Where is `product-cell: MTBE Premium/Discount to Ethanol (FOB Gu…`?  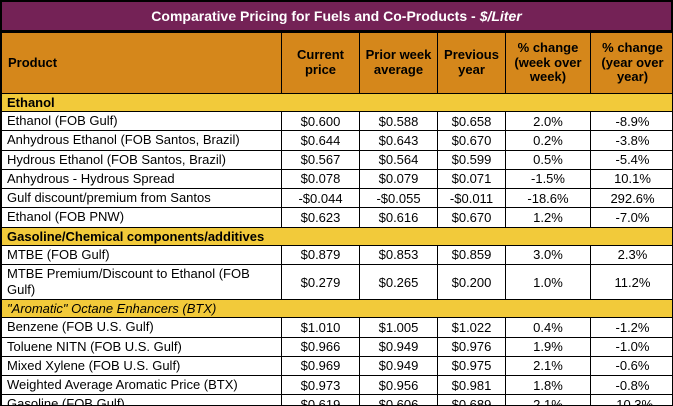 product-cell: MTBE Premium/Discount to Ethanol (FOB Gu… is located at coordinates (141, 282).